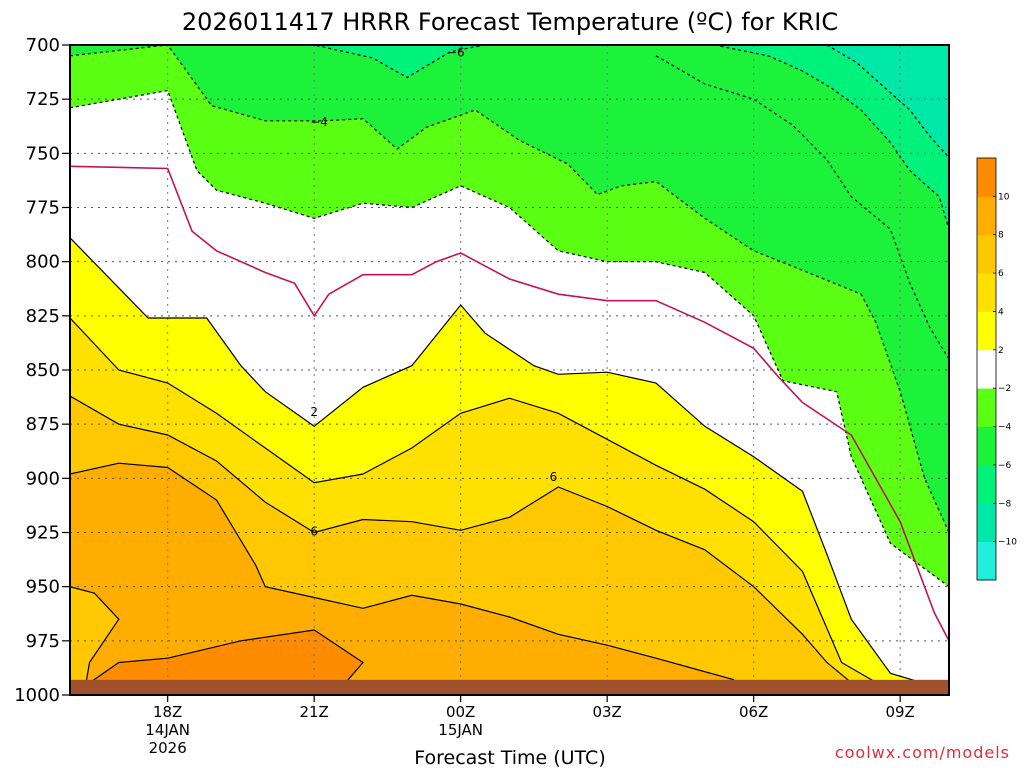 This screenshot has width=1024, height=768. I want to click on y-axis-ticks: 700 725 750 775 800 825 850 875 900 925 950 975 1000, so click(42, 370).